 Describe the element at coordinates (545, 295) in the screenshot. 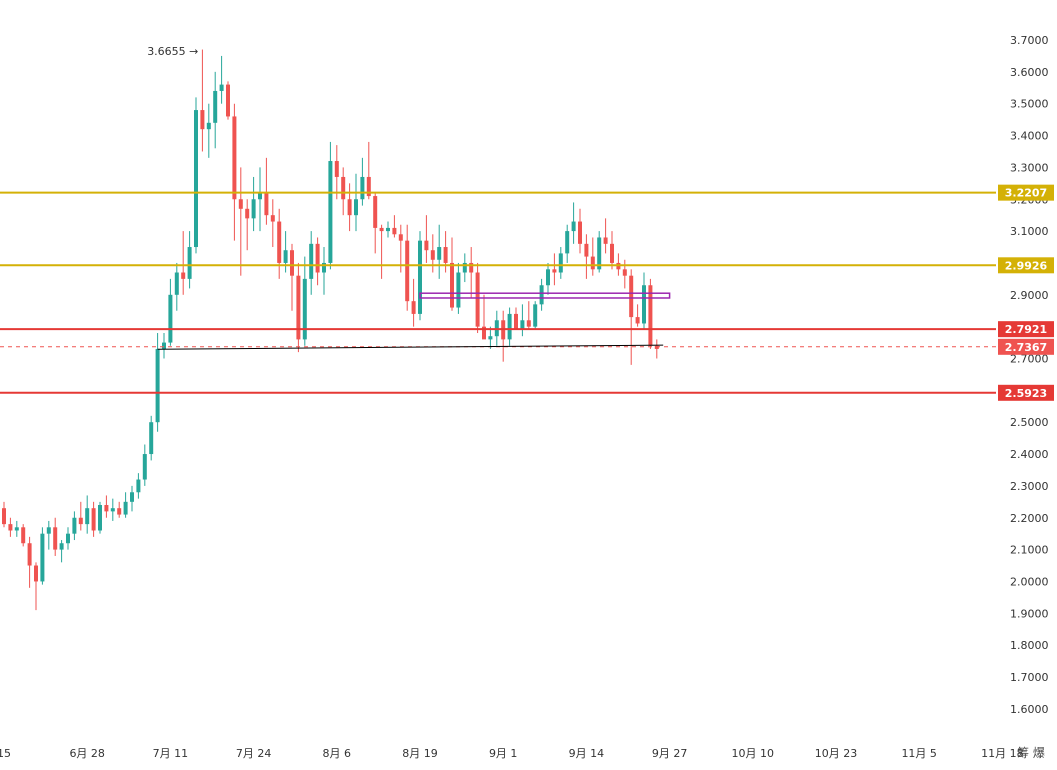

I see `range-box` at that location.